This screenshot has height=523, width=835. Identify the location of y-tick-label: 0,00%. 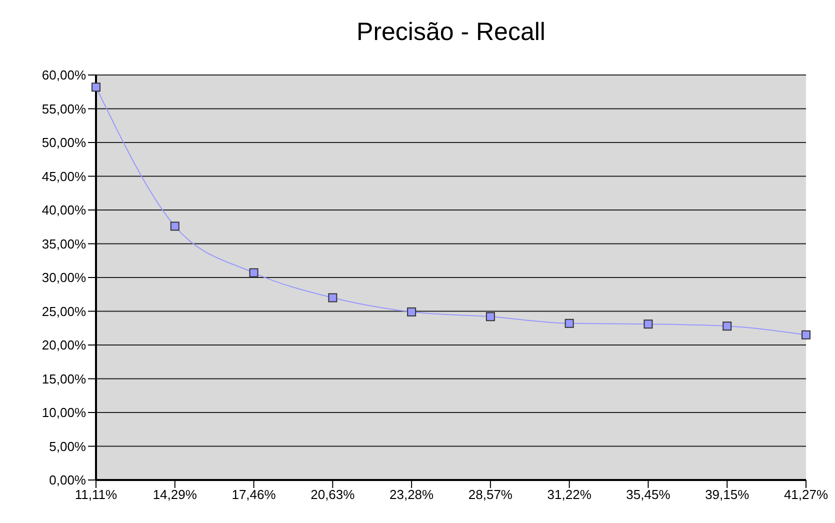
(67, 480).